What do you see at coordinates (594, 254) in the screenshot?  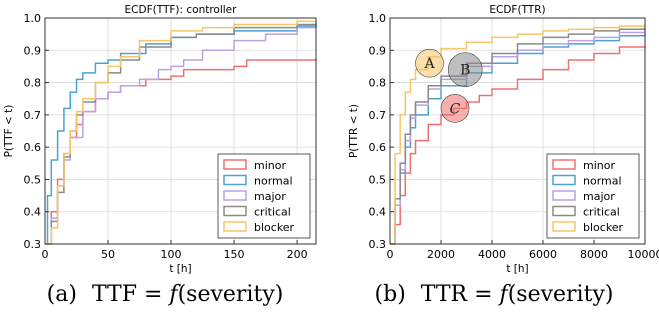 I see `x-tick-label: 8000` at bounding box center [594, 254].